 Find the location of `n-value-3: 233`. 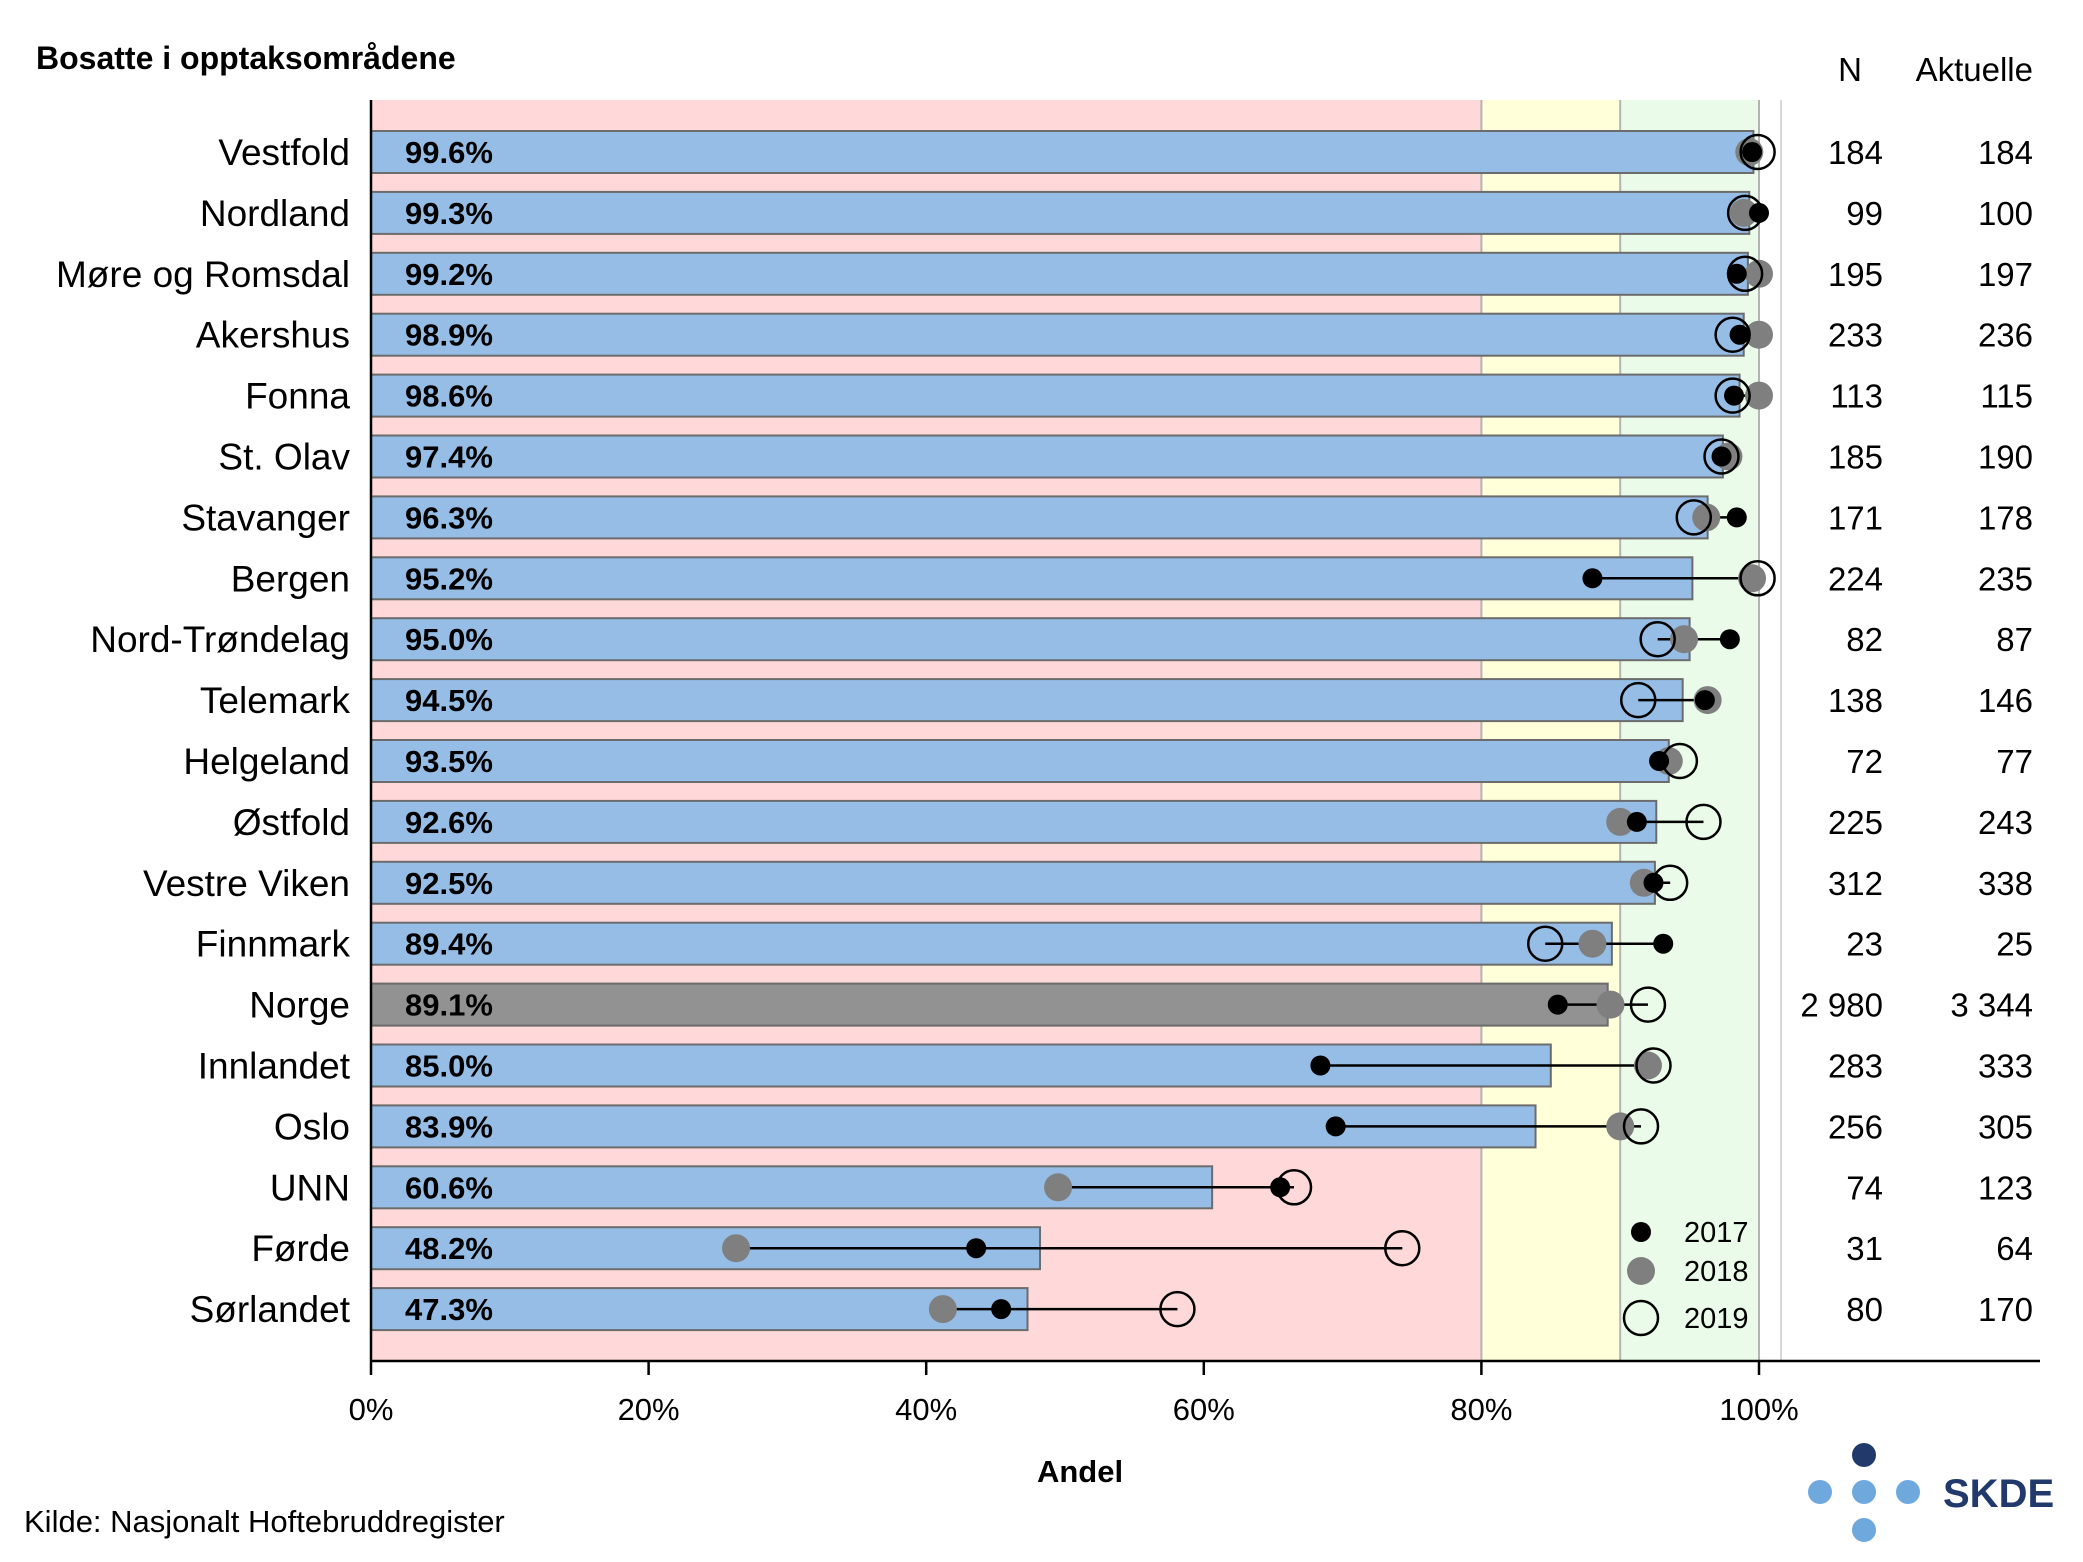

n-value-3: 233 is located at coordinates (1855, 335).